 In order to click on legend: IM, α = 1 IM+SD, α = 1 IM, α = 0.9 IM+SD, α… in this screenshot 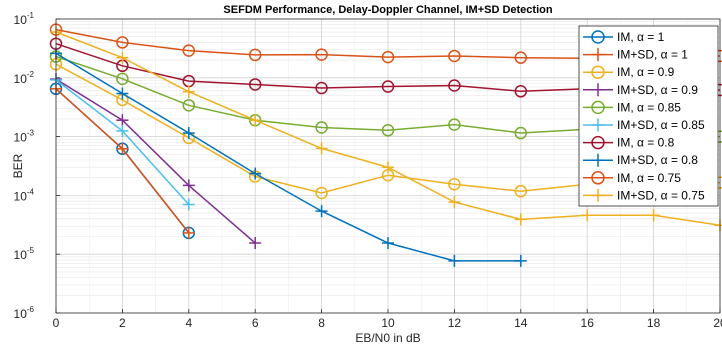, I will do `click(648, 116)`.